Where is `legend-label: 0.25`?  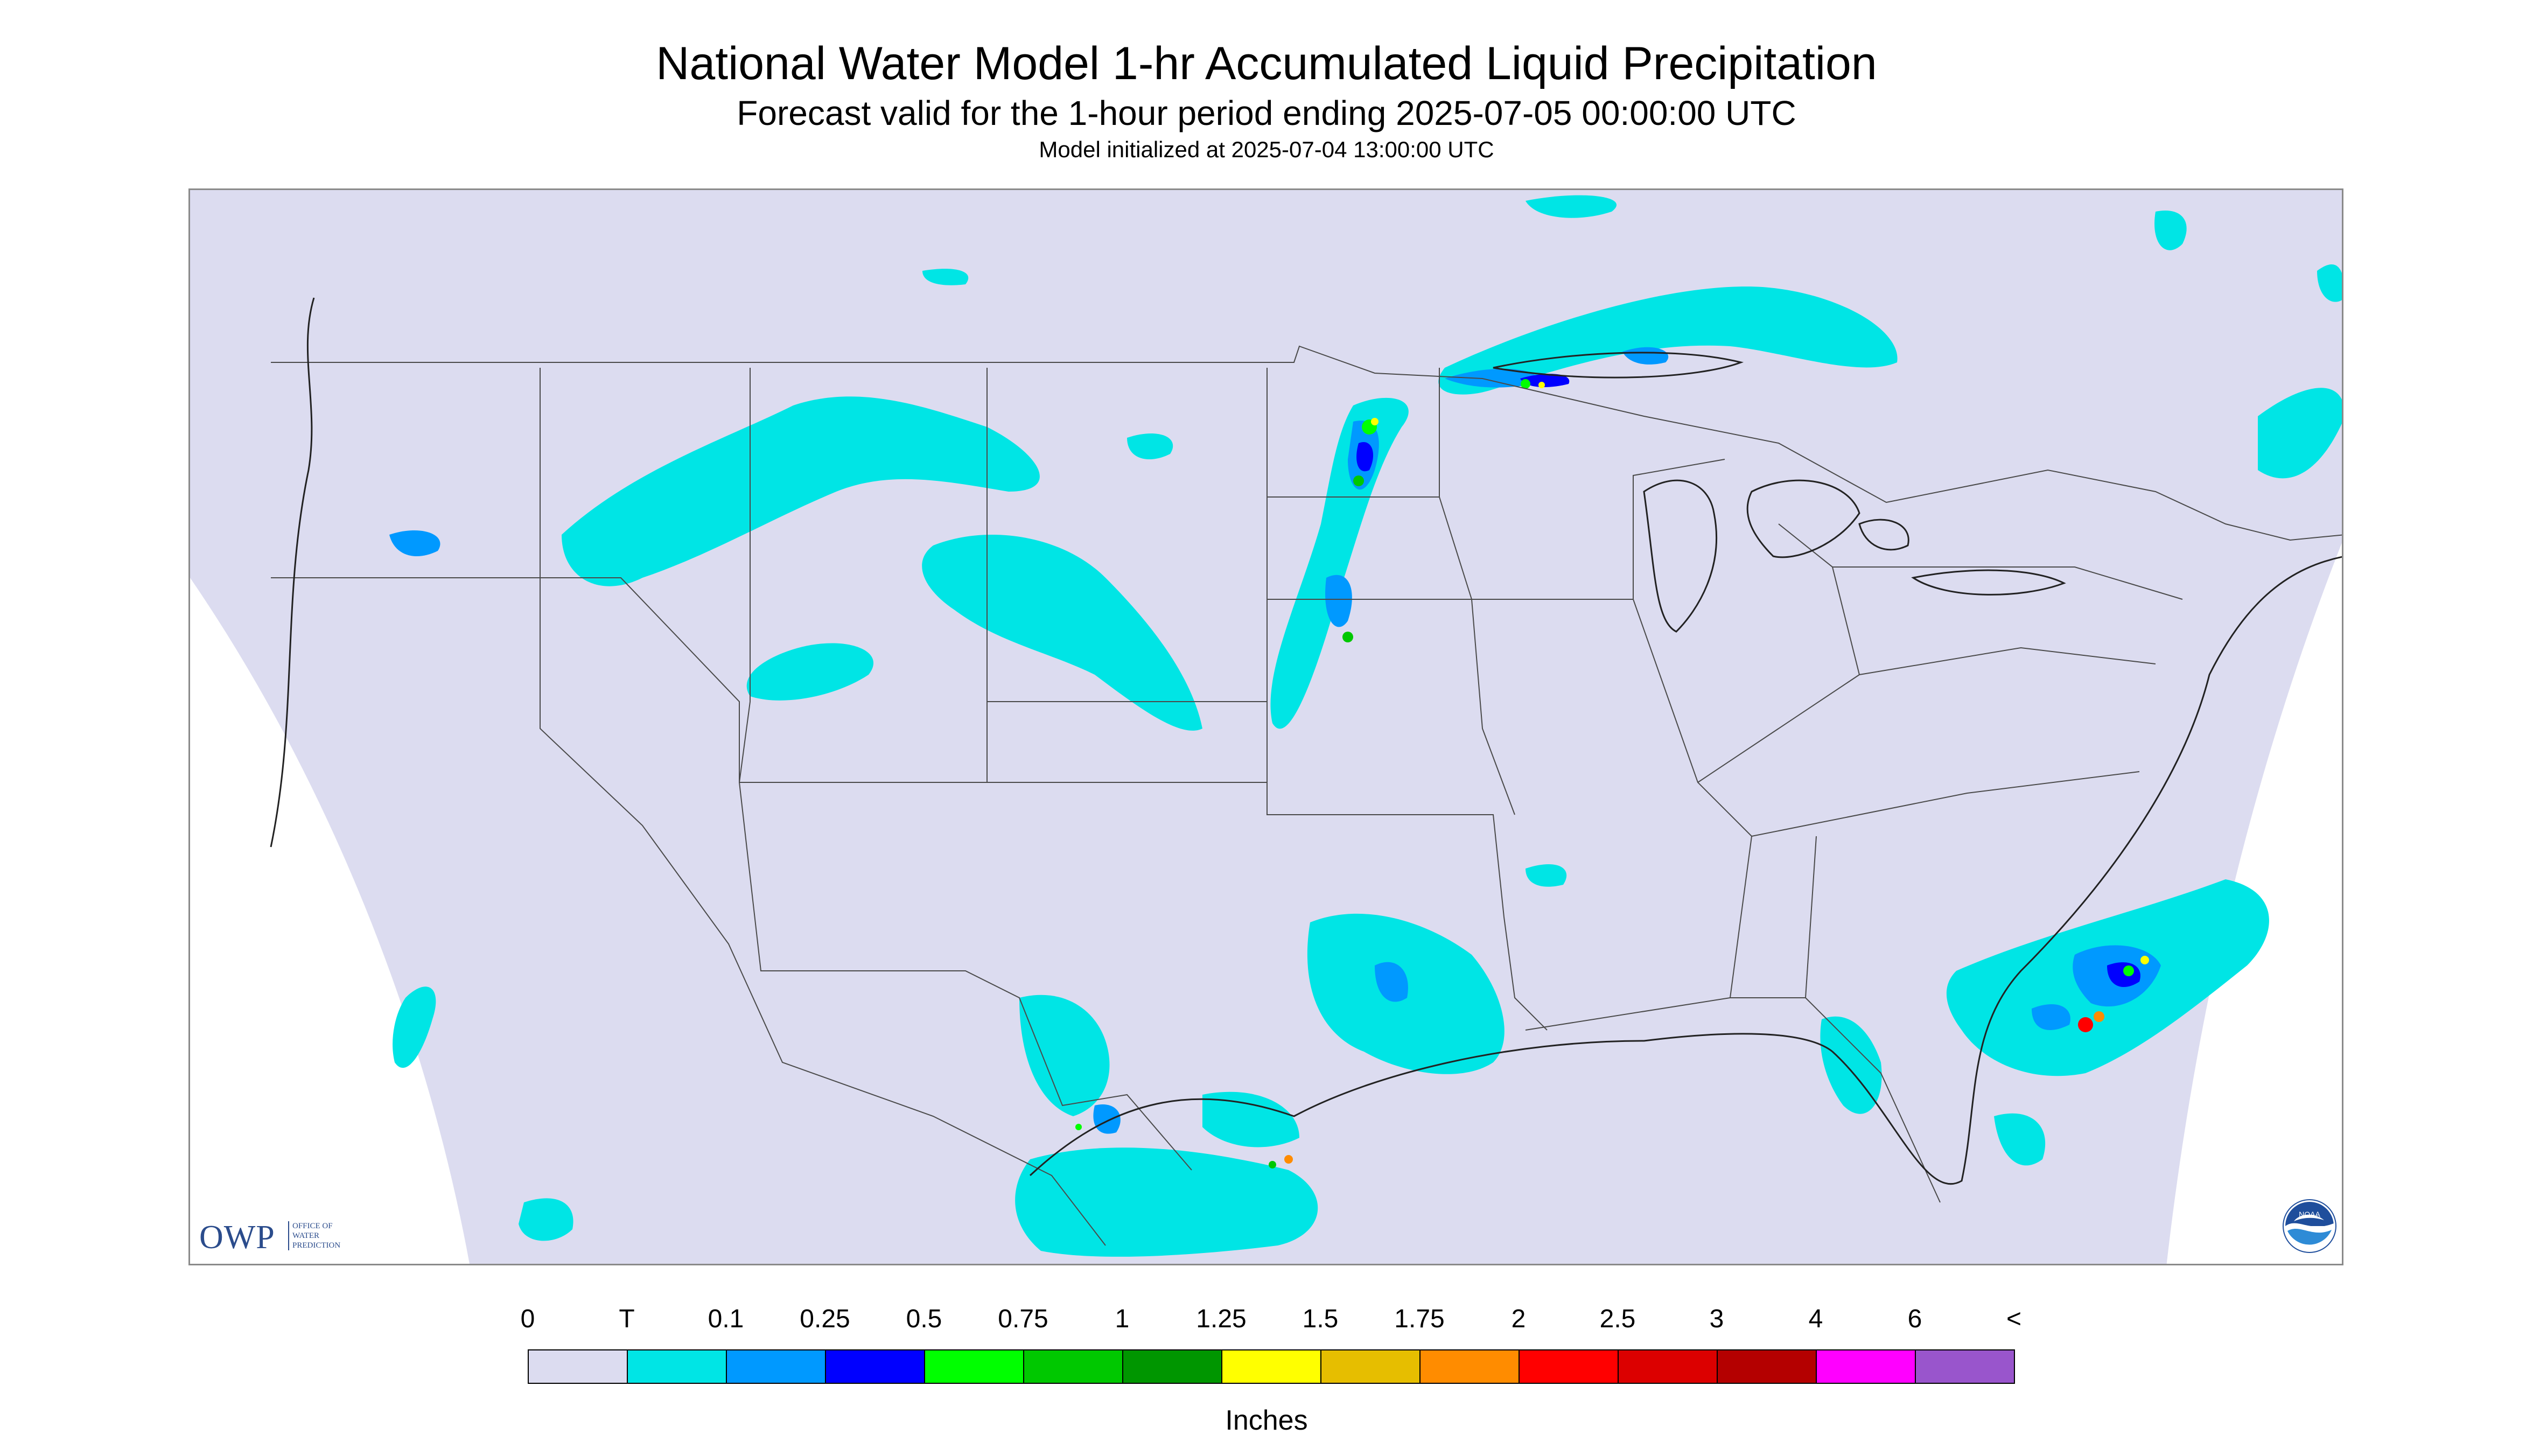
legend-label: 0.25 is located at coordinates (825, 1319).